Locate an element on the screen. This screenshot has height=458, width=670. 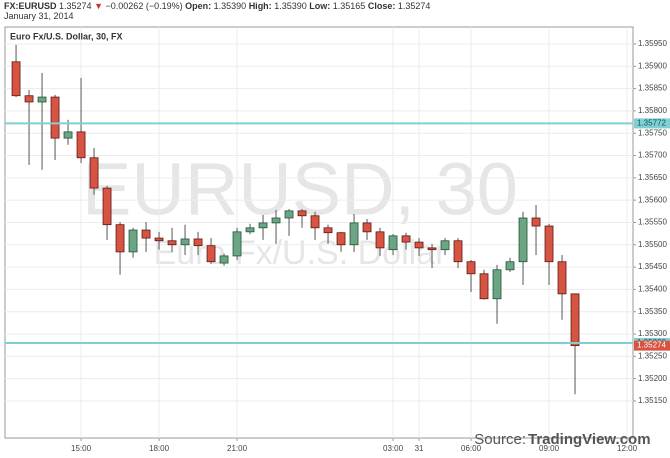
date: January 31, 2014 is located at coordinates (39, 16).